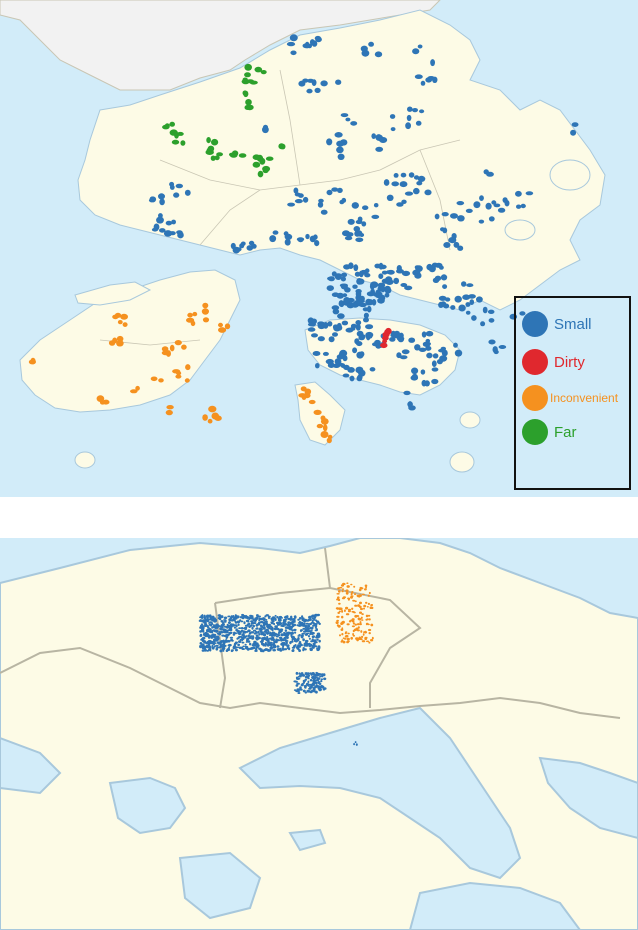 This screenshot has height=930, width=638. Describe the element at coordinates (584, 398) in the screenshot. I see `legend-label: Inconvenient` at that location.